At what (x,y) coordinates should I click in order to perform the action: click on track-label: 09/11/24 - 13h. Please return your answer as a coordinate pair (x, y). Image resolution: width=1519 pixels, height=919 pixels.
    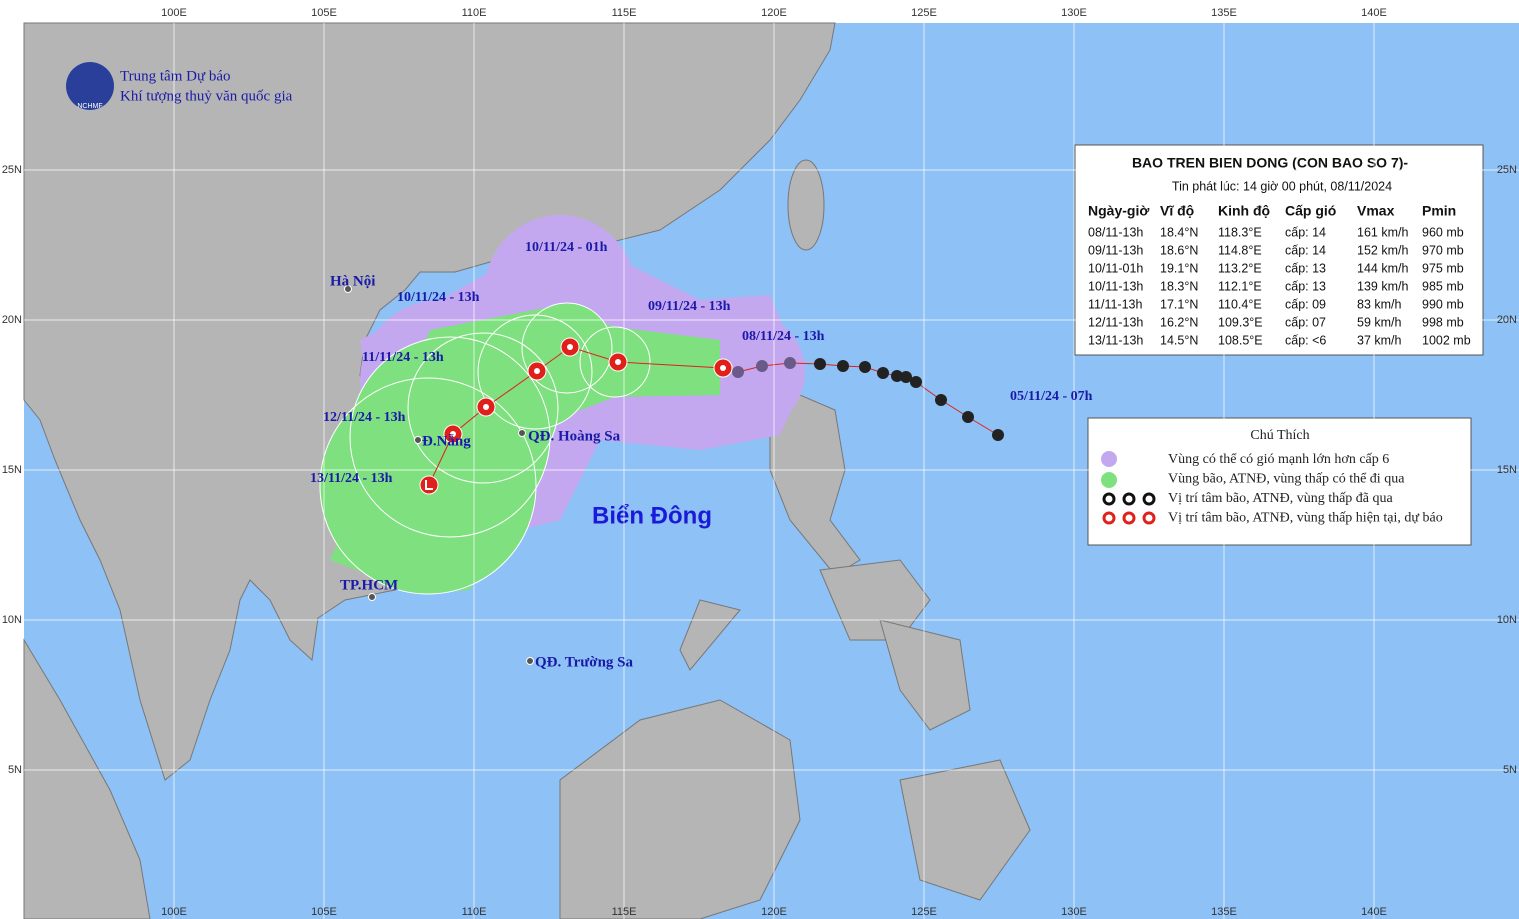
    Looking at the image, I should click on (689, 306).